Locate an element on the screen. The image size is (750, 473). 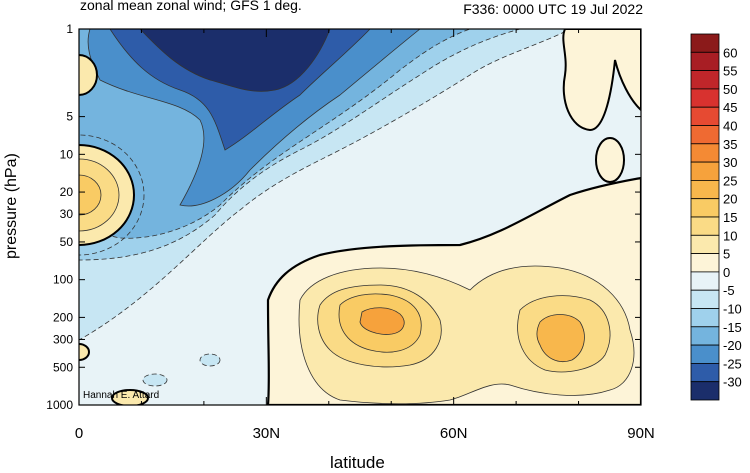
x-axis-label: latitude is located at coordinates (357, 462).